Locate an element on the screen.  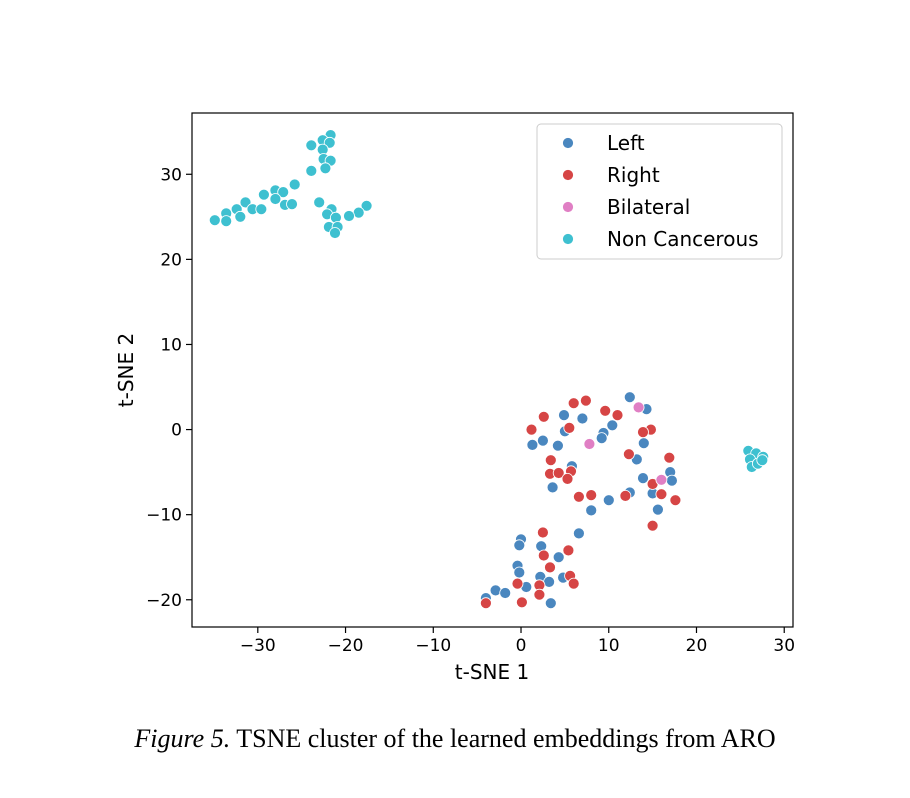
y-tick-label: 0 is located at coordinates (176, 431).